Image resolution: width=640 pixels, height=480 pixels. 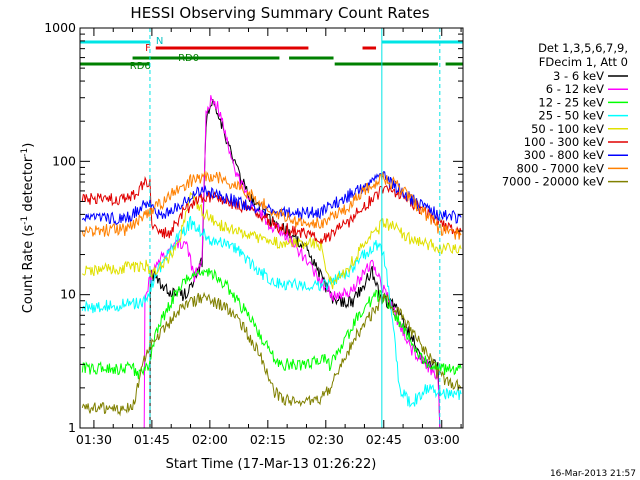 I want to click on flag-label-rd0: RD0, so click(x=188, y=58).